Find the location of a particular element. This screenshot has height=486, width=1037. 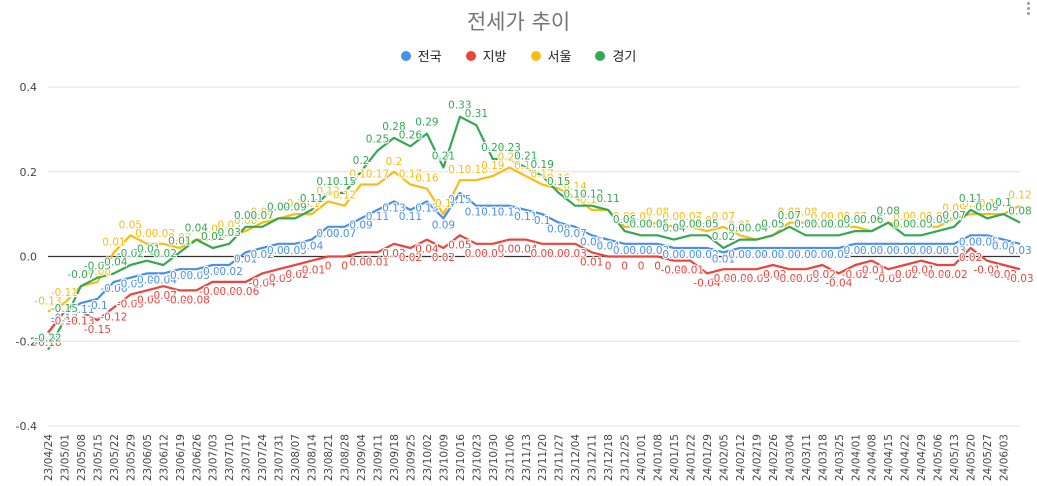

data-label-전국: -0.02 is located at coordinates (229, 272).